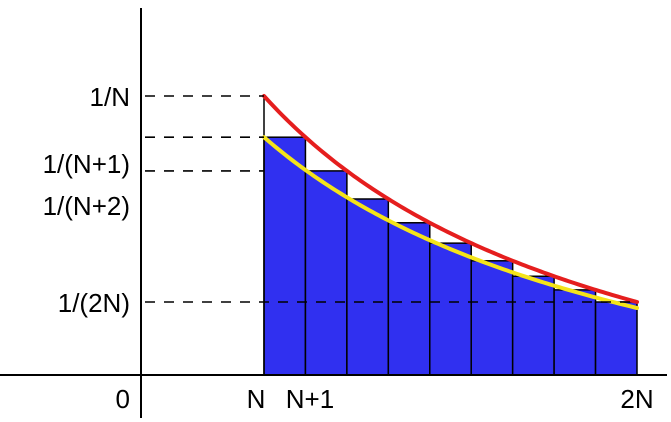 The width and height of the screenshot is (671, 422). I want to click on origin-label: 0, so click(123, 399).